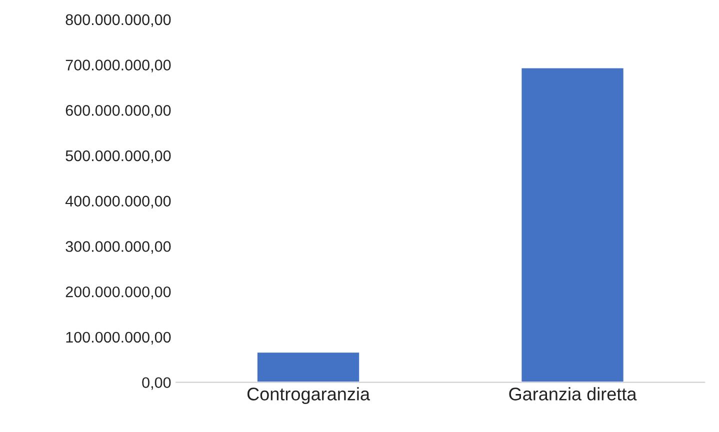 The height and width of the screenshot is (432, 719). What do you see at coordinates (573, 393) in the screenshot?
I see `x-tick-label: Garanzia diretta` at bounding box center [573, 393].